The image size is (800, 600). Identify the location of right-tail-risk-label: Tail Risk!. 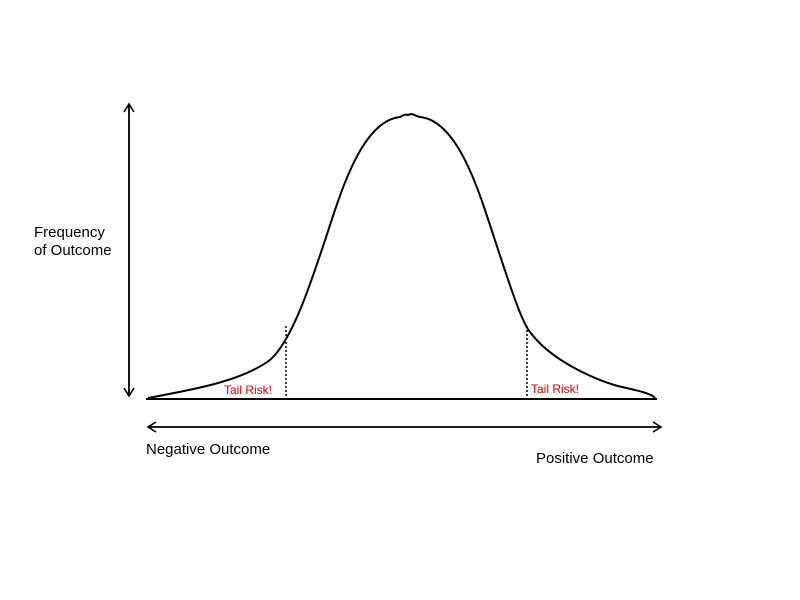
(555, 389).